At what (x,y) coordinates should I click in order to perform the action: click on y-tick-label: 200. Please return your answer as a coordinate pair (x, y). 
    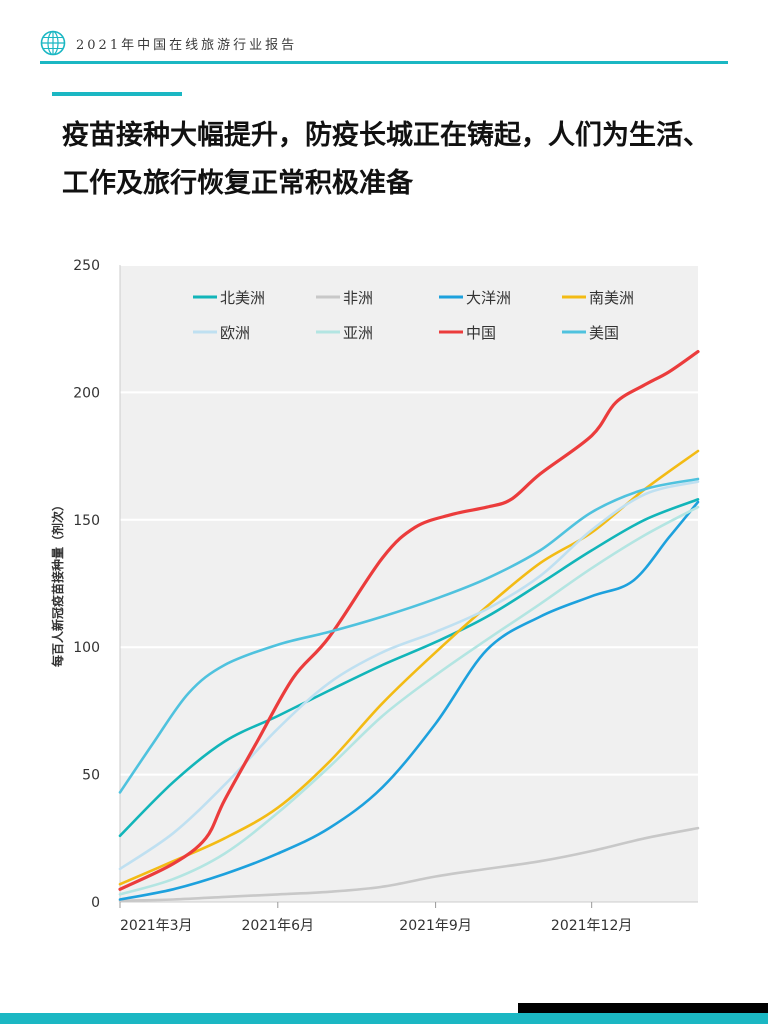
    Looking at the image, I should click on (86, 393).